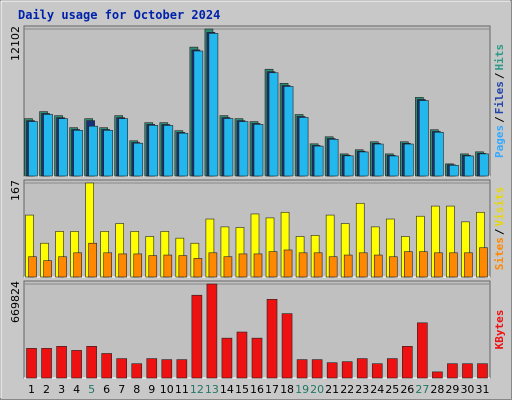  I want to click on x-tick-label: 1, so click(31, 389).